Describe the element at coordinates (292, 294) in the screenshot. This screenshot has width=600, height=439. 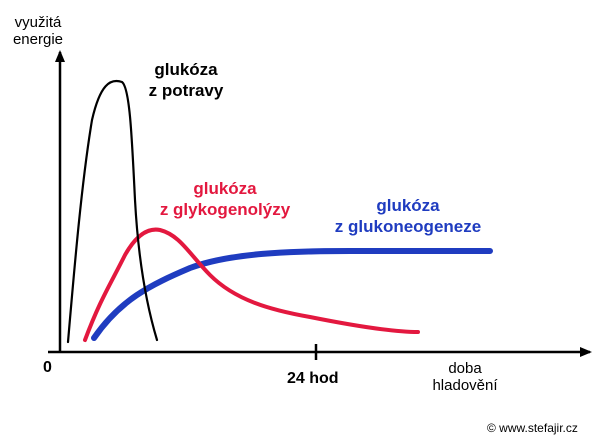
I see `gluconeogenesis-curve` at that location.